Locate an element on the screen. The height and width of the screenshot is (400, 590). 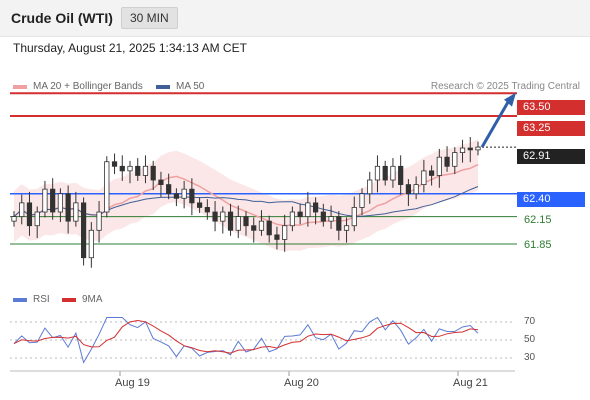
ma9-swatch is located at coordinates (69, 299).